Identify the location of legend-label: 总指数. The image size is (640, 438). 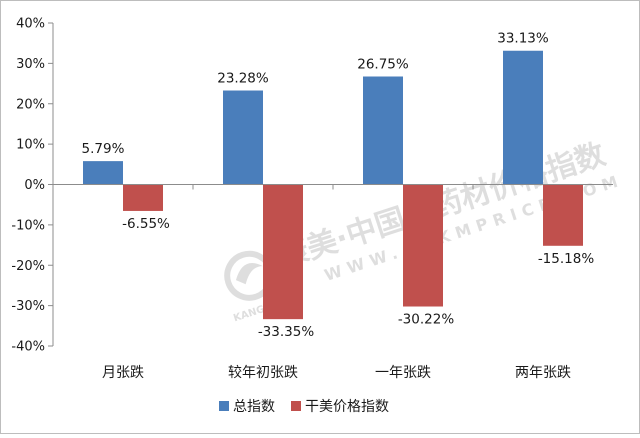
(254, 407).